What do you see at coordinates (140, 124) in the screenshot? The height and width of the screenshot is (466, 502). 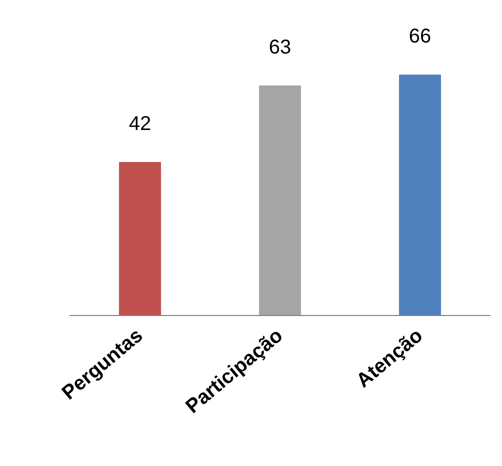 I see `data-label: 42` at bounding box center [140, 124].